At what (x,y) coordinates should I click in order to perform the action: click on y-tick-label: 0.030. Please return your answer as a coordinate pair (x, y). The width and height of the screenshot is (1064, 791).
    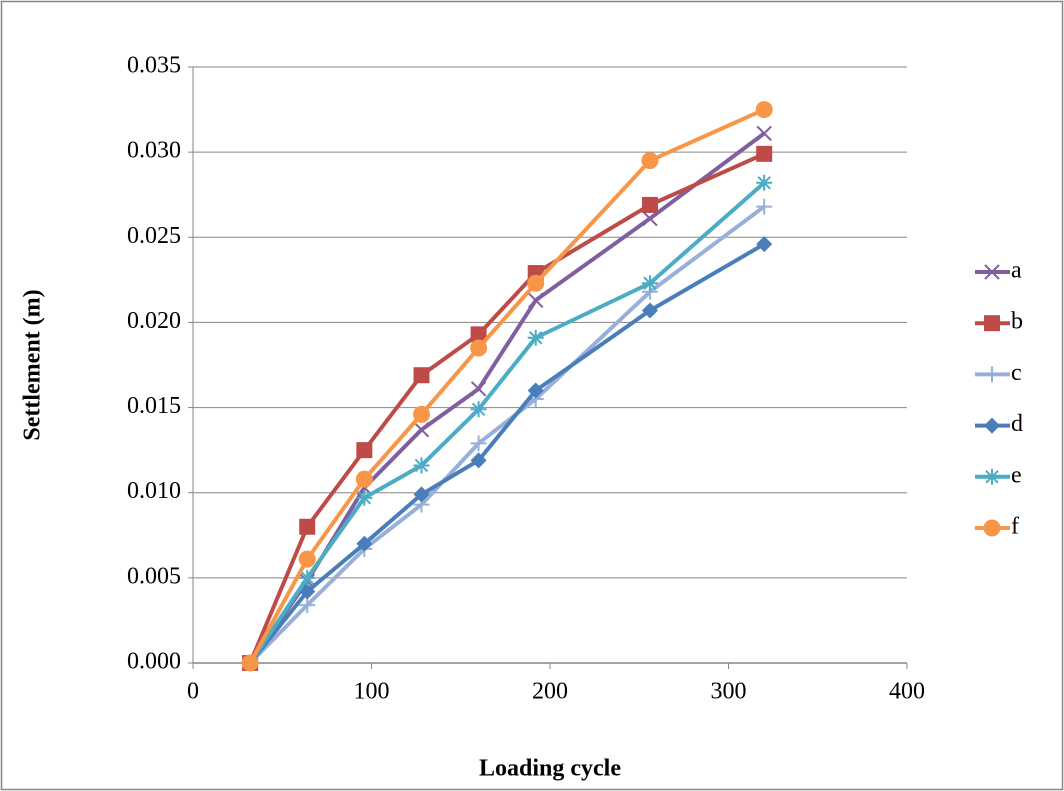
    Looking at the image, I should click on (154, 151).